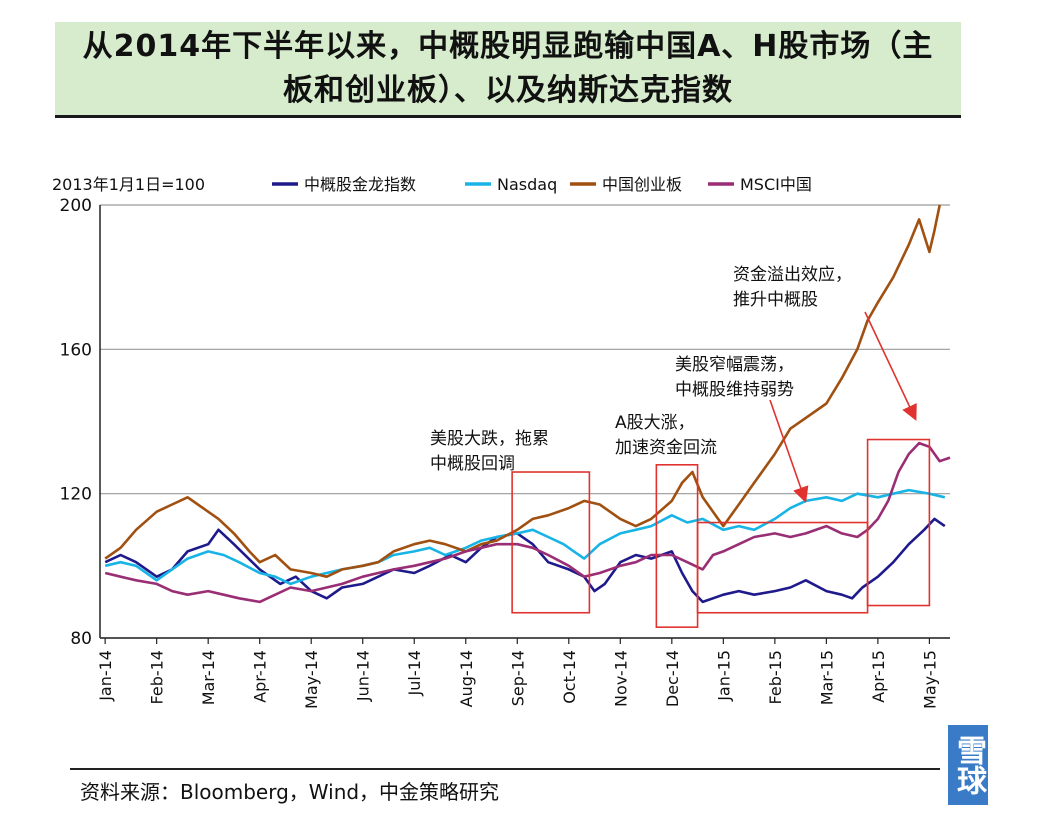 Image resolution: width=1040 pixels, height=836 pixels. What do you see at coordinates (311, 679) in the screenshot?
I see `x-tick-label: May-14` at bounding box center [311, 679].